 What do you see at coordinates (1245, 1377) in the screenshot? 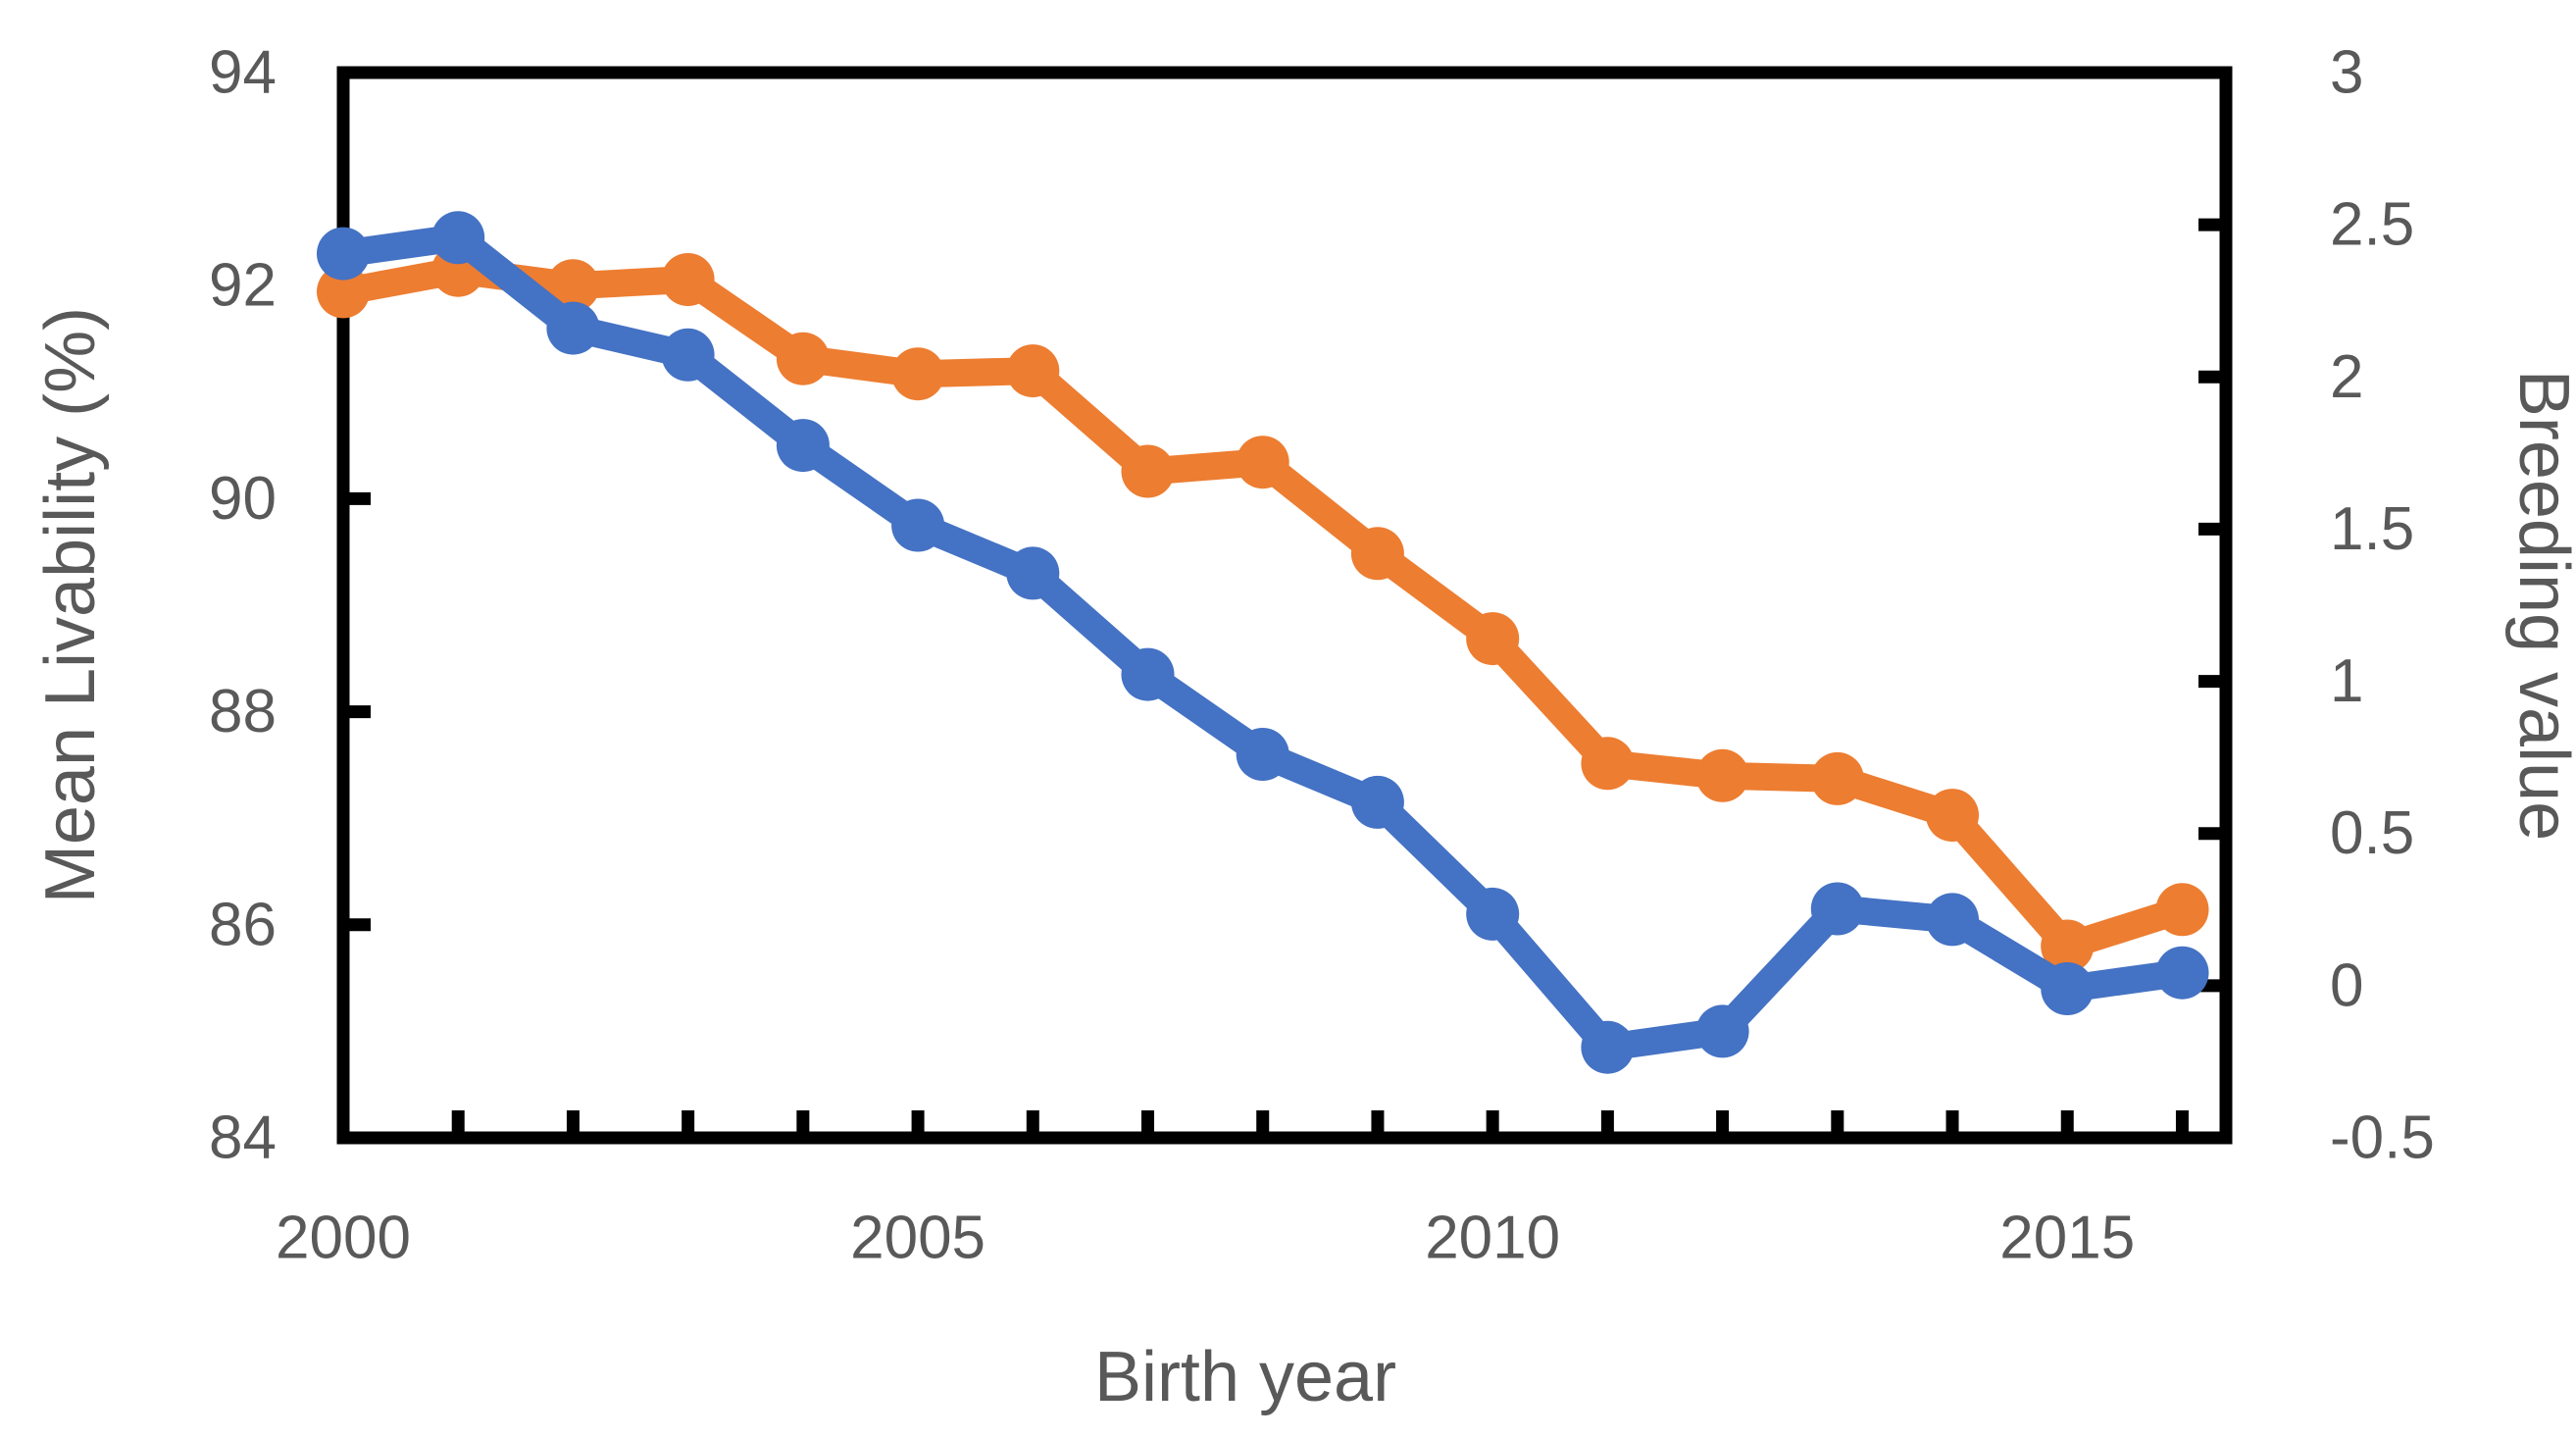
I see `x-axis-title: Birth year` at bounding box center [1245, 1377].